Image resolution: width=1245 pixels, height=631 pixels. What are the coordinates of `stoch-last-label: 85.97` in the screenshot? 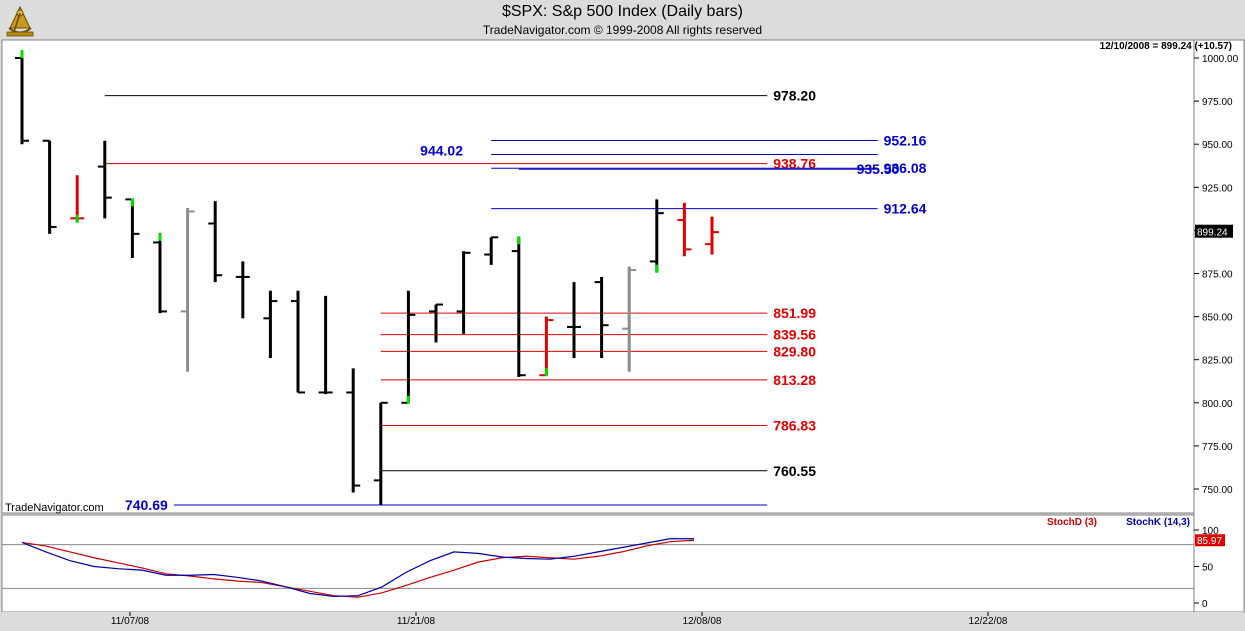 It's located at (1209, 541).